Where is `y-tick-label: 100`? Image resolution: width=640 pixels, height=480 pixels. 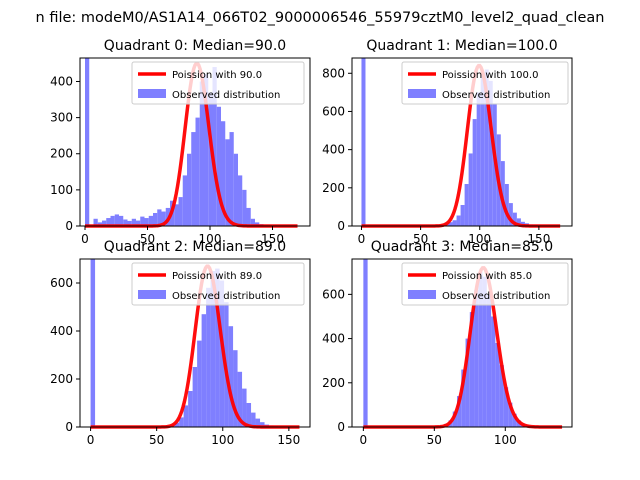
y-tick-label: 100 is located at coordinates (61, 190).